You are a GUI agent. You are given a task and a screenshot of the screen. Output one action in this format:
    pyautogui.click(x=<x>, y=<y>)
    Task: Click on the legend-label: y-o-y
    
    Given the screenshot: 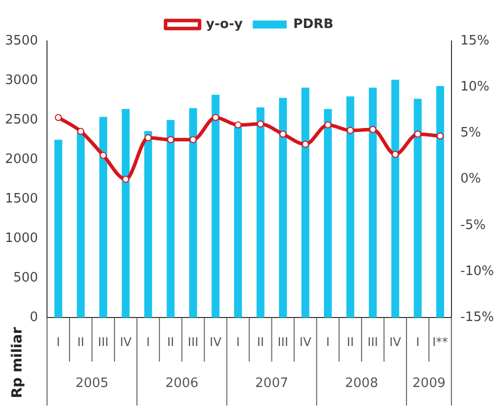 What is the action you would take?
    pyautogui.click(x=225, y=24)
    